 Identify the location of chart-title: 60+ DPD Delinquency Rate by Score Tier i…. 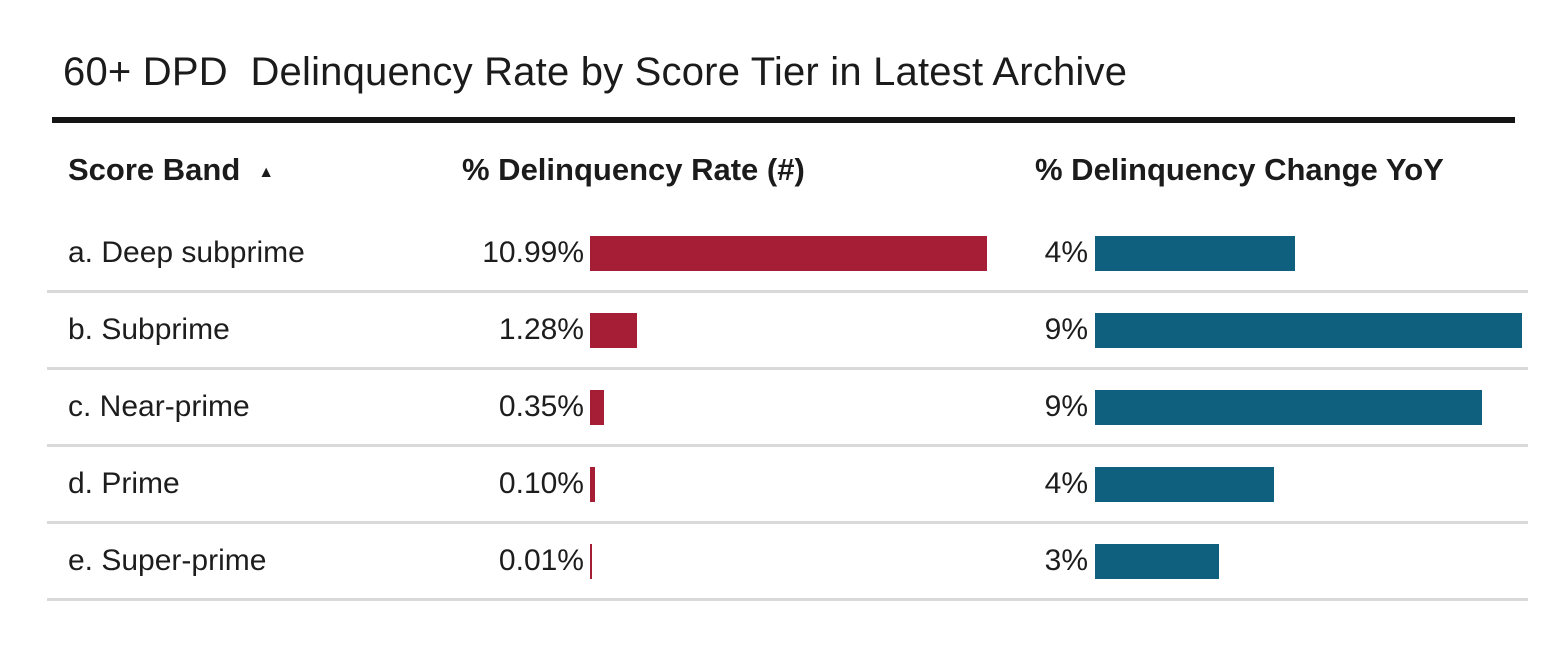
(595, 72).